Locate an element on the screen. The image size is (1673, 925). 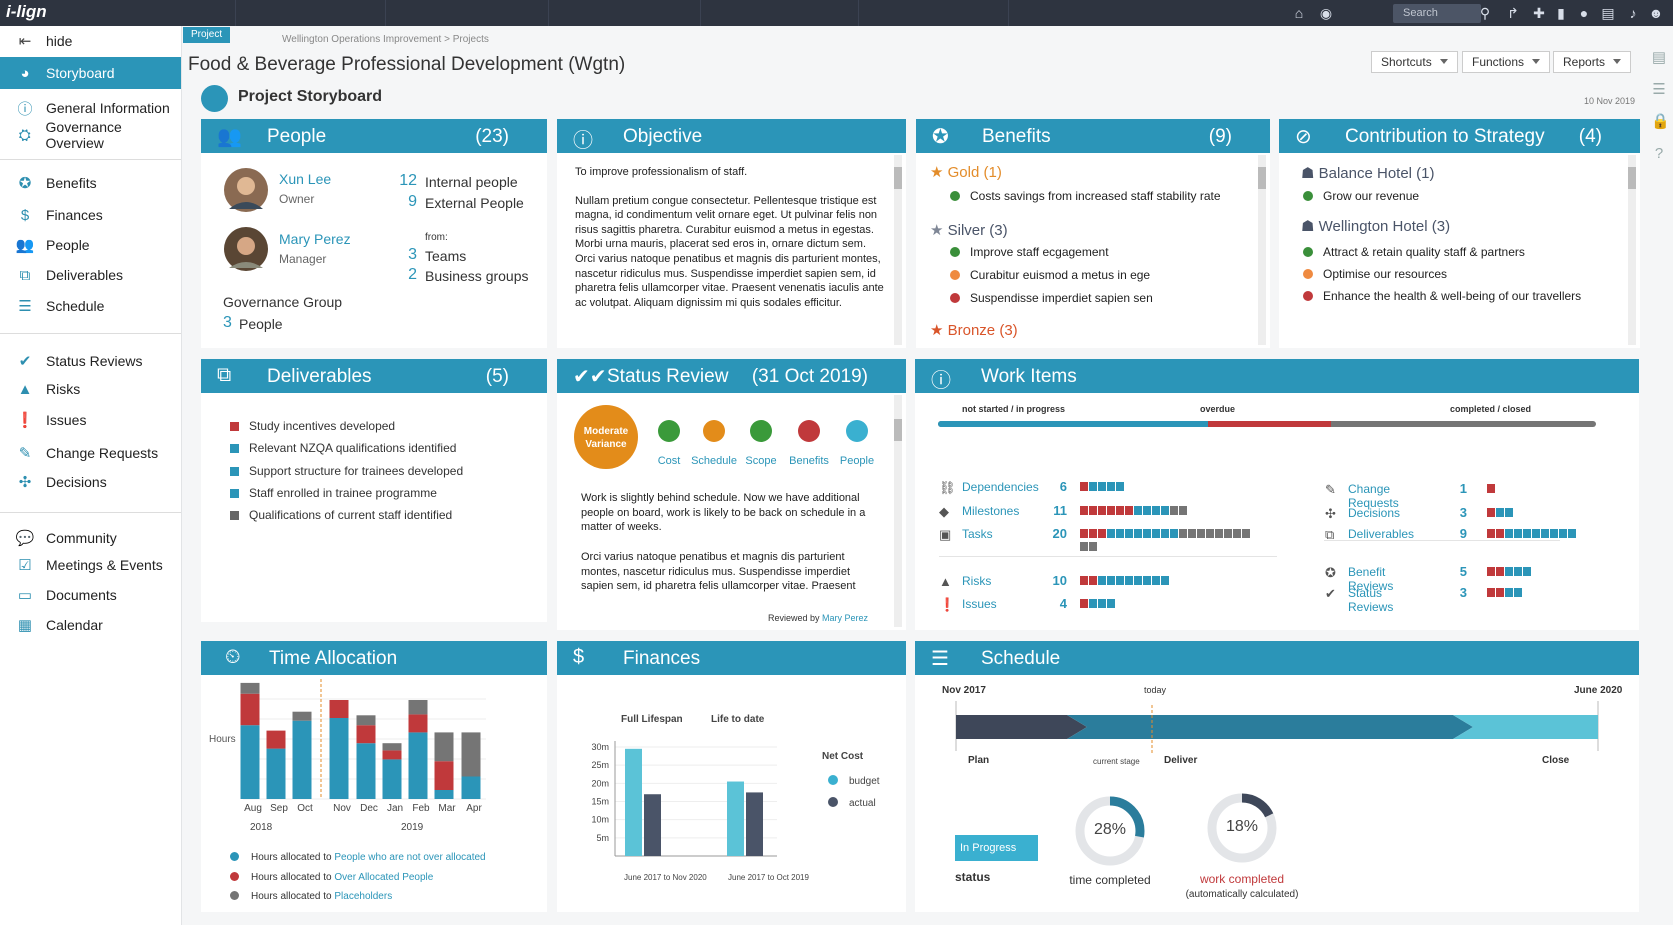
legend-item: actual is located at coordinates (852, 803).